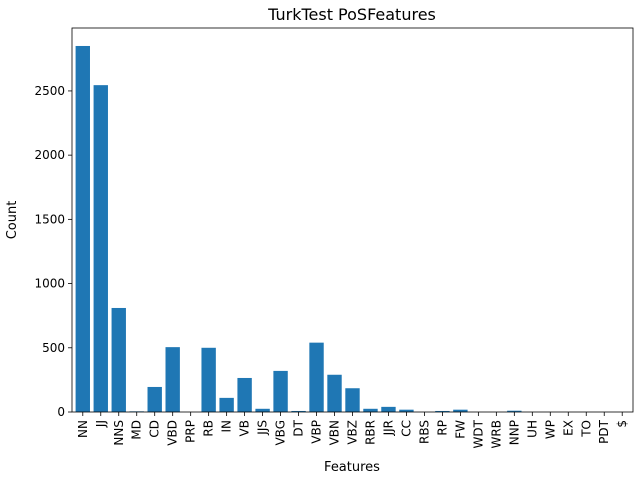 The image size is (640, 480). I want to click on x-tick-label: VBD, so click(173, 433).